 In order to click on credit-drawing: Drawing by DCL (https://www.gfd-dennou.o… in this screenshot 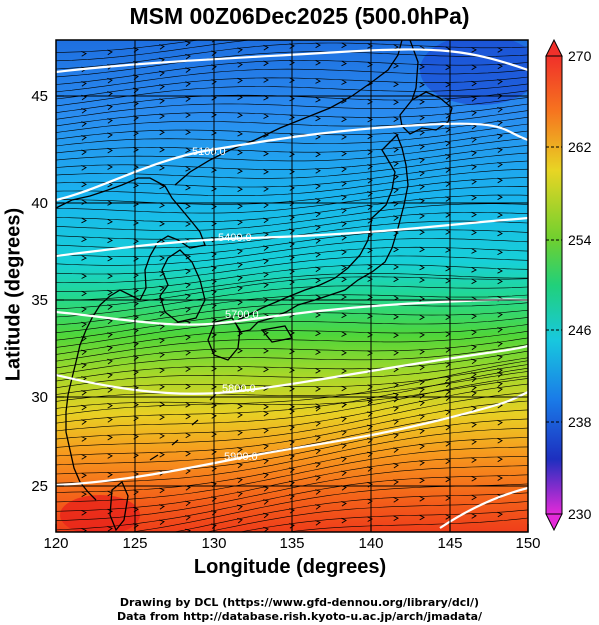, I will do `click(299, 602)`.